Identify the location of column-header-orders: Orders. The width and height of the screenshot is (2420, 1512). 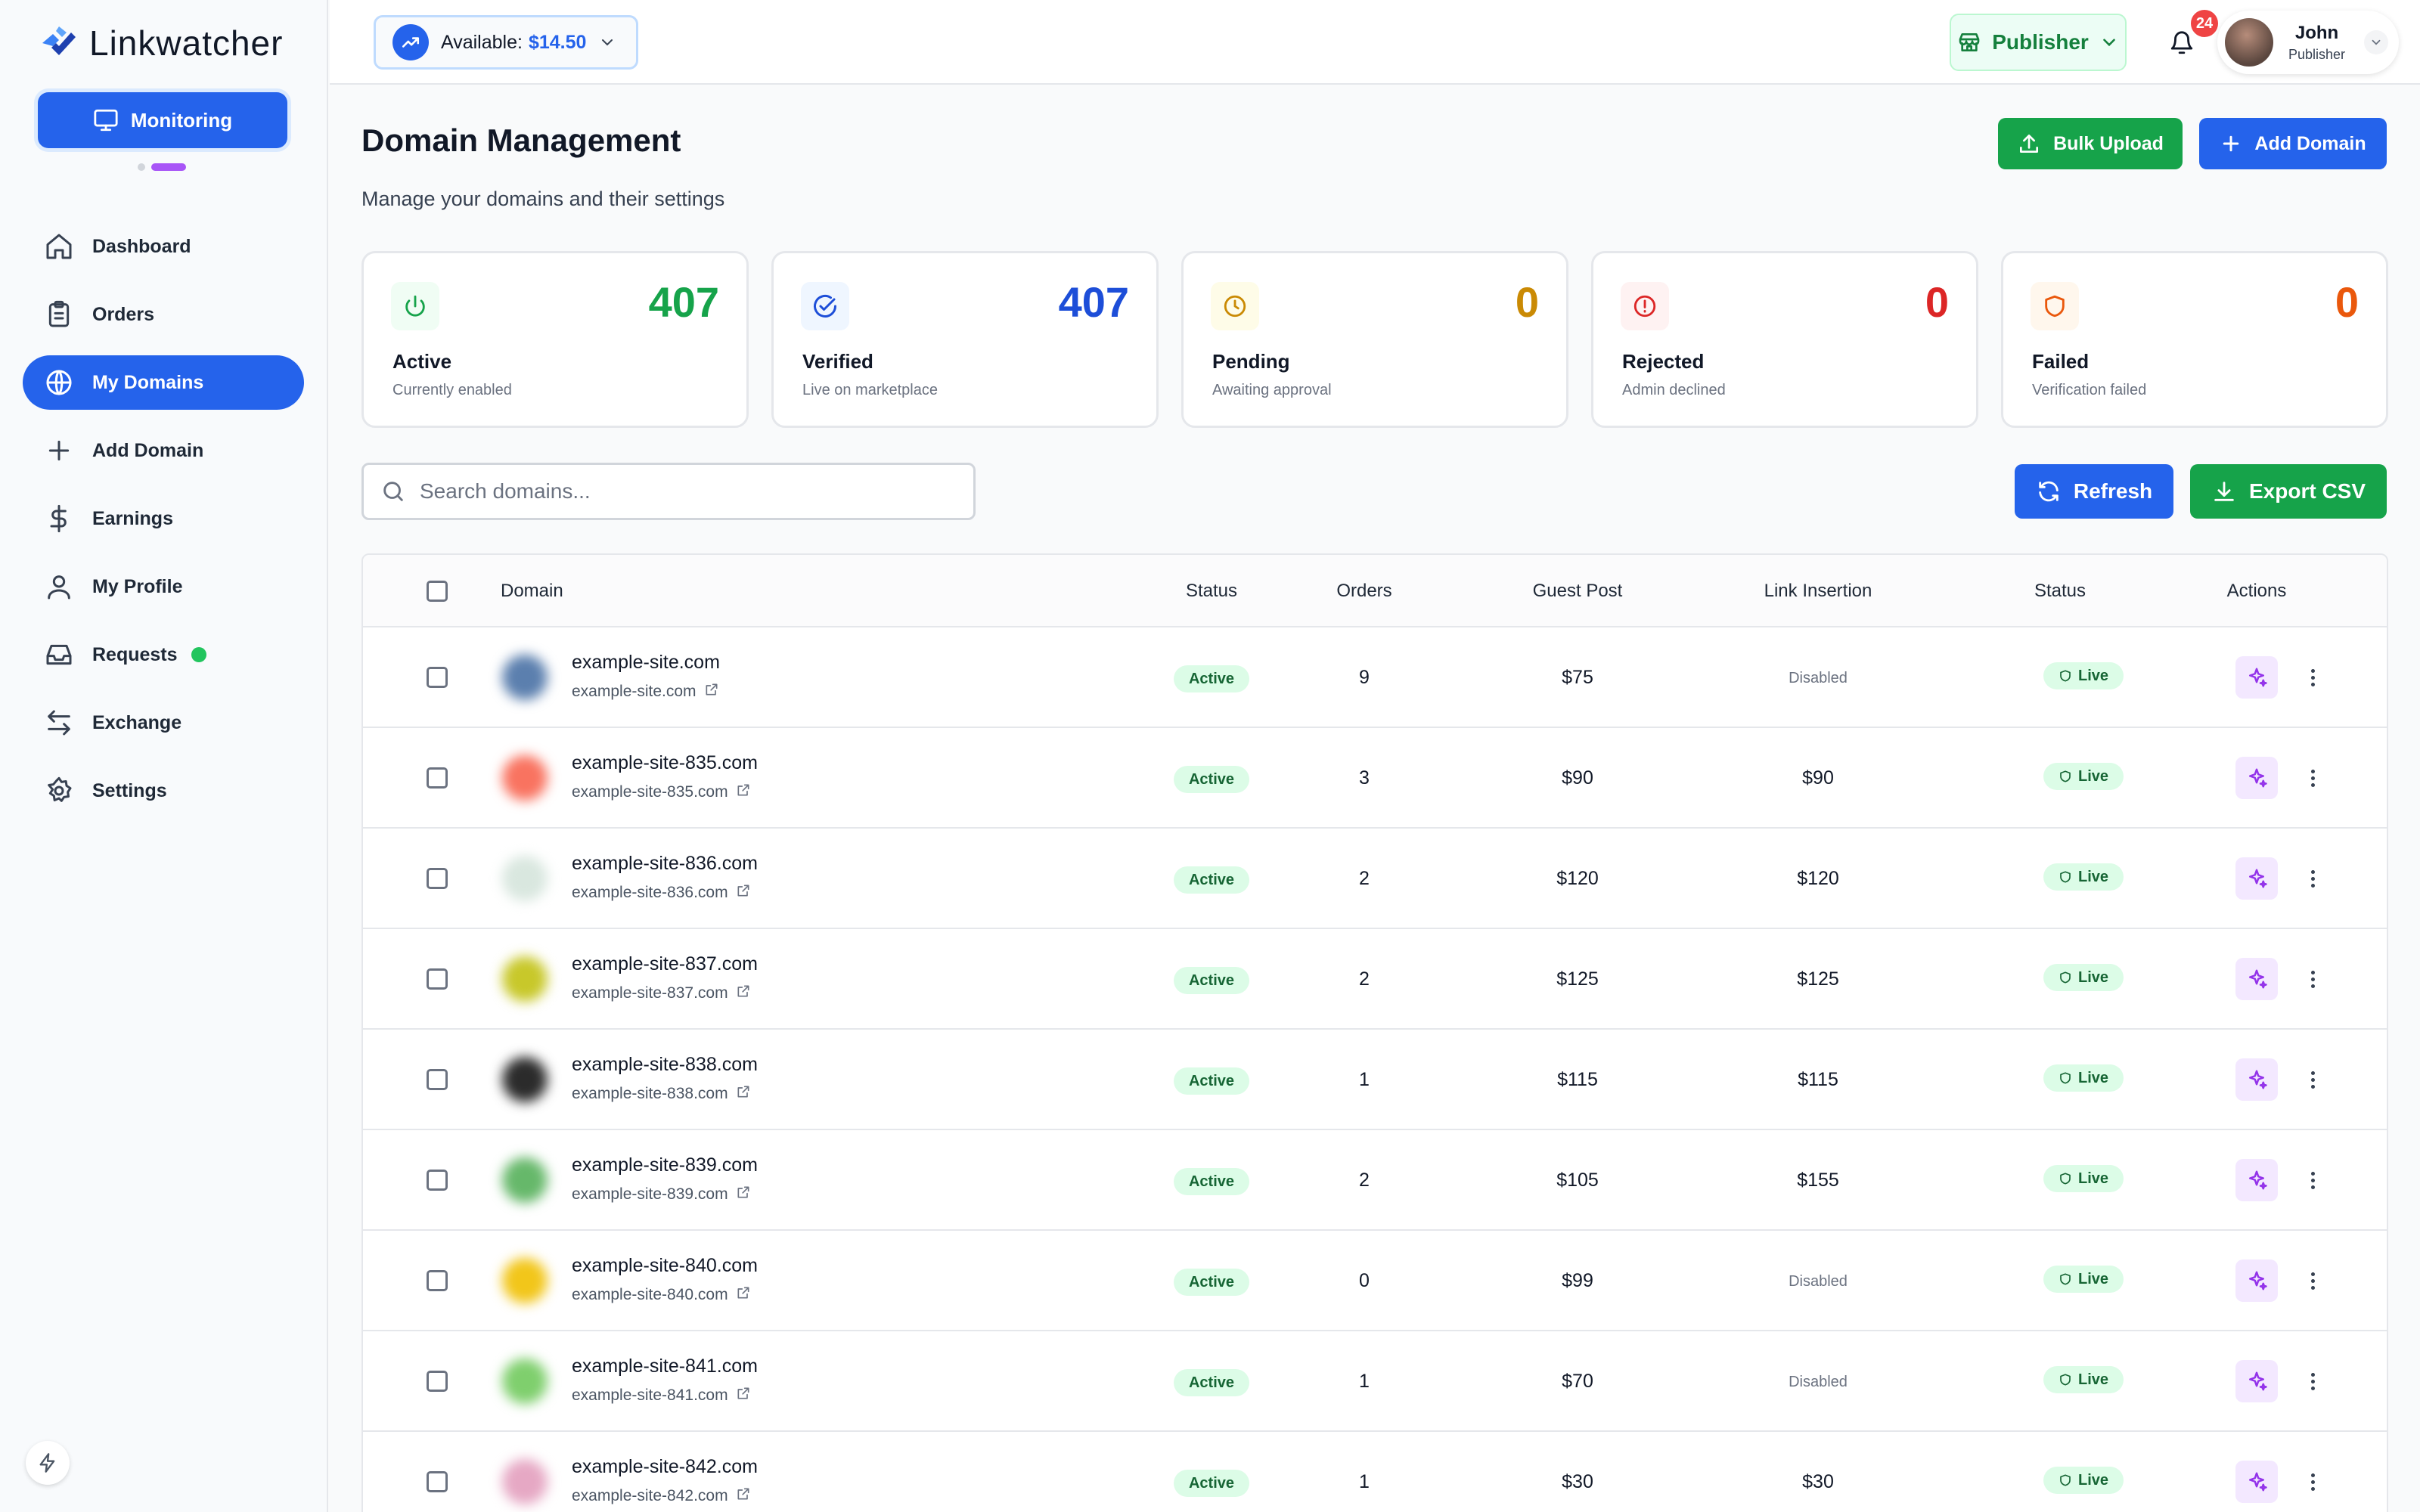
(1364, 591).